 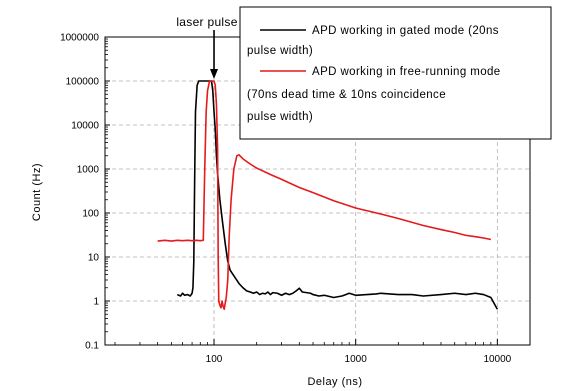 What do you see at coordinates (83, 82) in the screenshot?
I see `y-tick-label: 100000` at bounding box center [83, 82].